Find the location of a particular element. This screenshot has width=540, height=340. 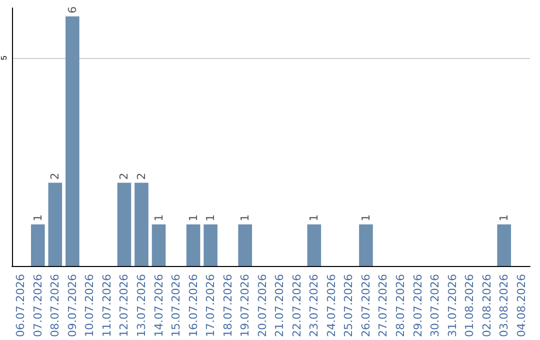

x-tick-label: 11.07.2026 is located at coordinates (107, 306).